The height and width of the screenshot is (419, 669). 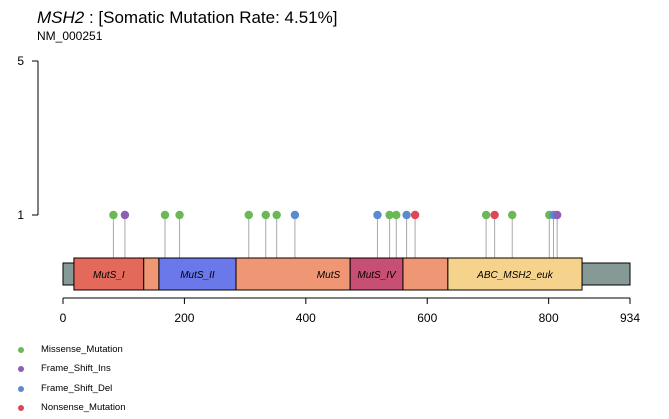 I want to click on x-tick-label: 0, so click(x=63, y=318).